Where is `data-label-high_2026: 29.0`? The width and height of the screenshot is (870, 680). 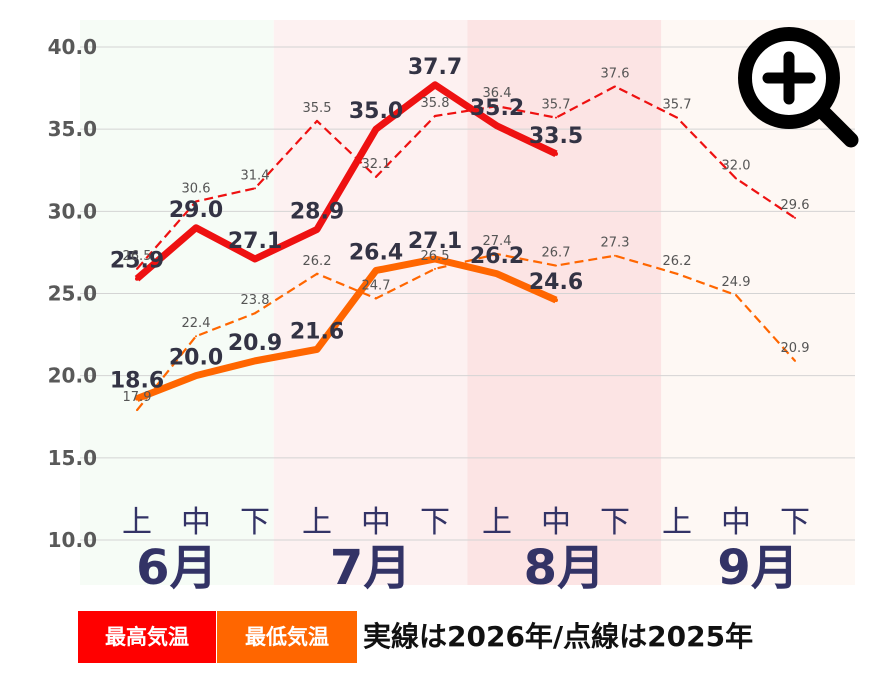 data-label-high_2026: 29.0 is located at coordinates (196, 210).